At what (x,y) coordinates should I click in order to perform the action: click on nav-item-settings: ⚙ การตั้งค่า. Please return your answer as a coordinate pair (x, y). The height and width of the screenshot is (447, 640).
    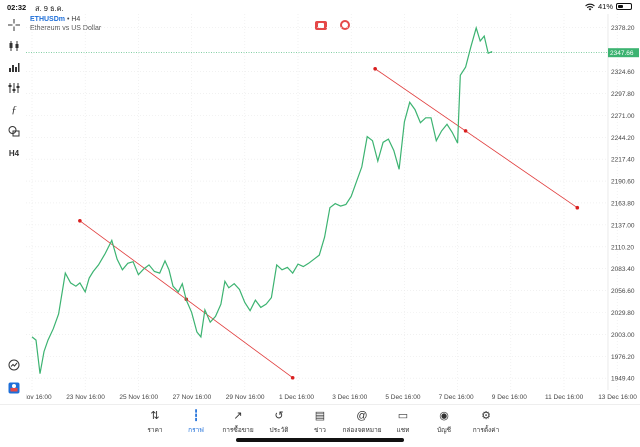
    Looking at the image, I should click on (486, 422).